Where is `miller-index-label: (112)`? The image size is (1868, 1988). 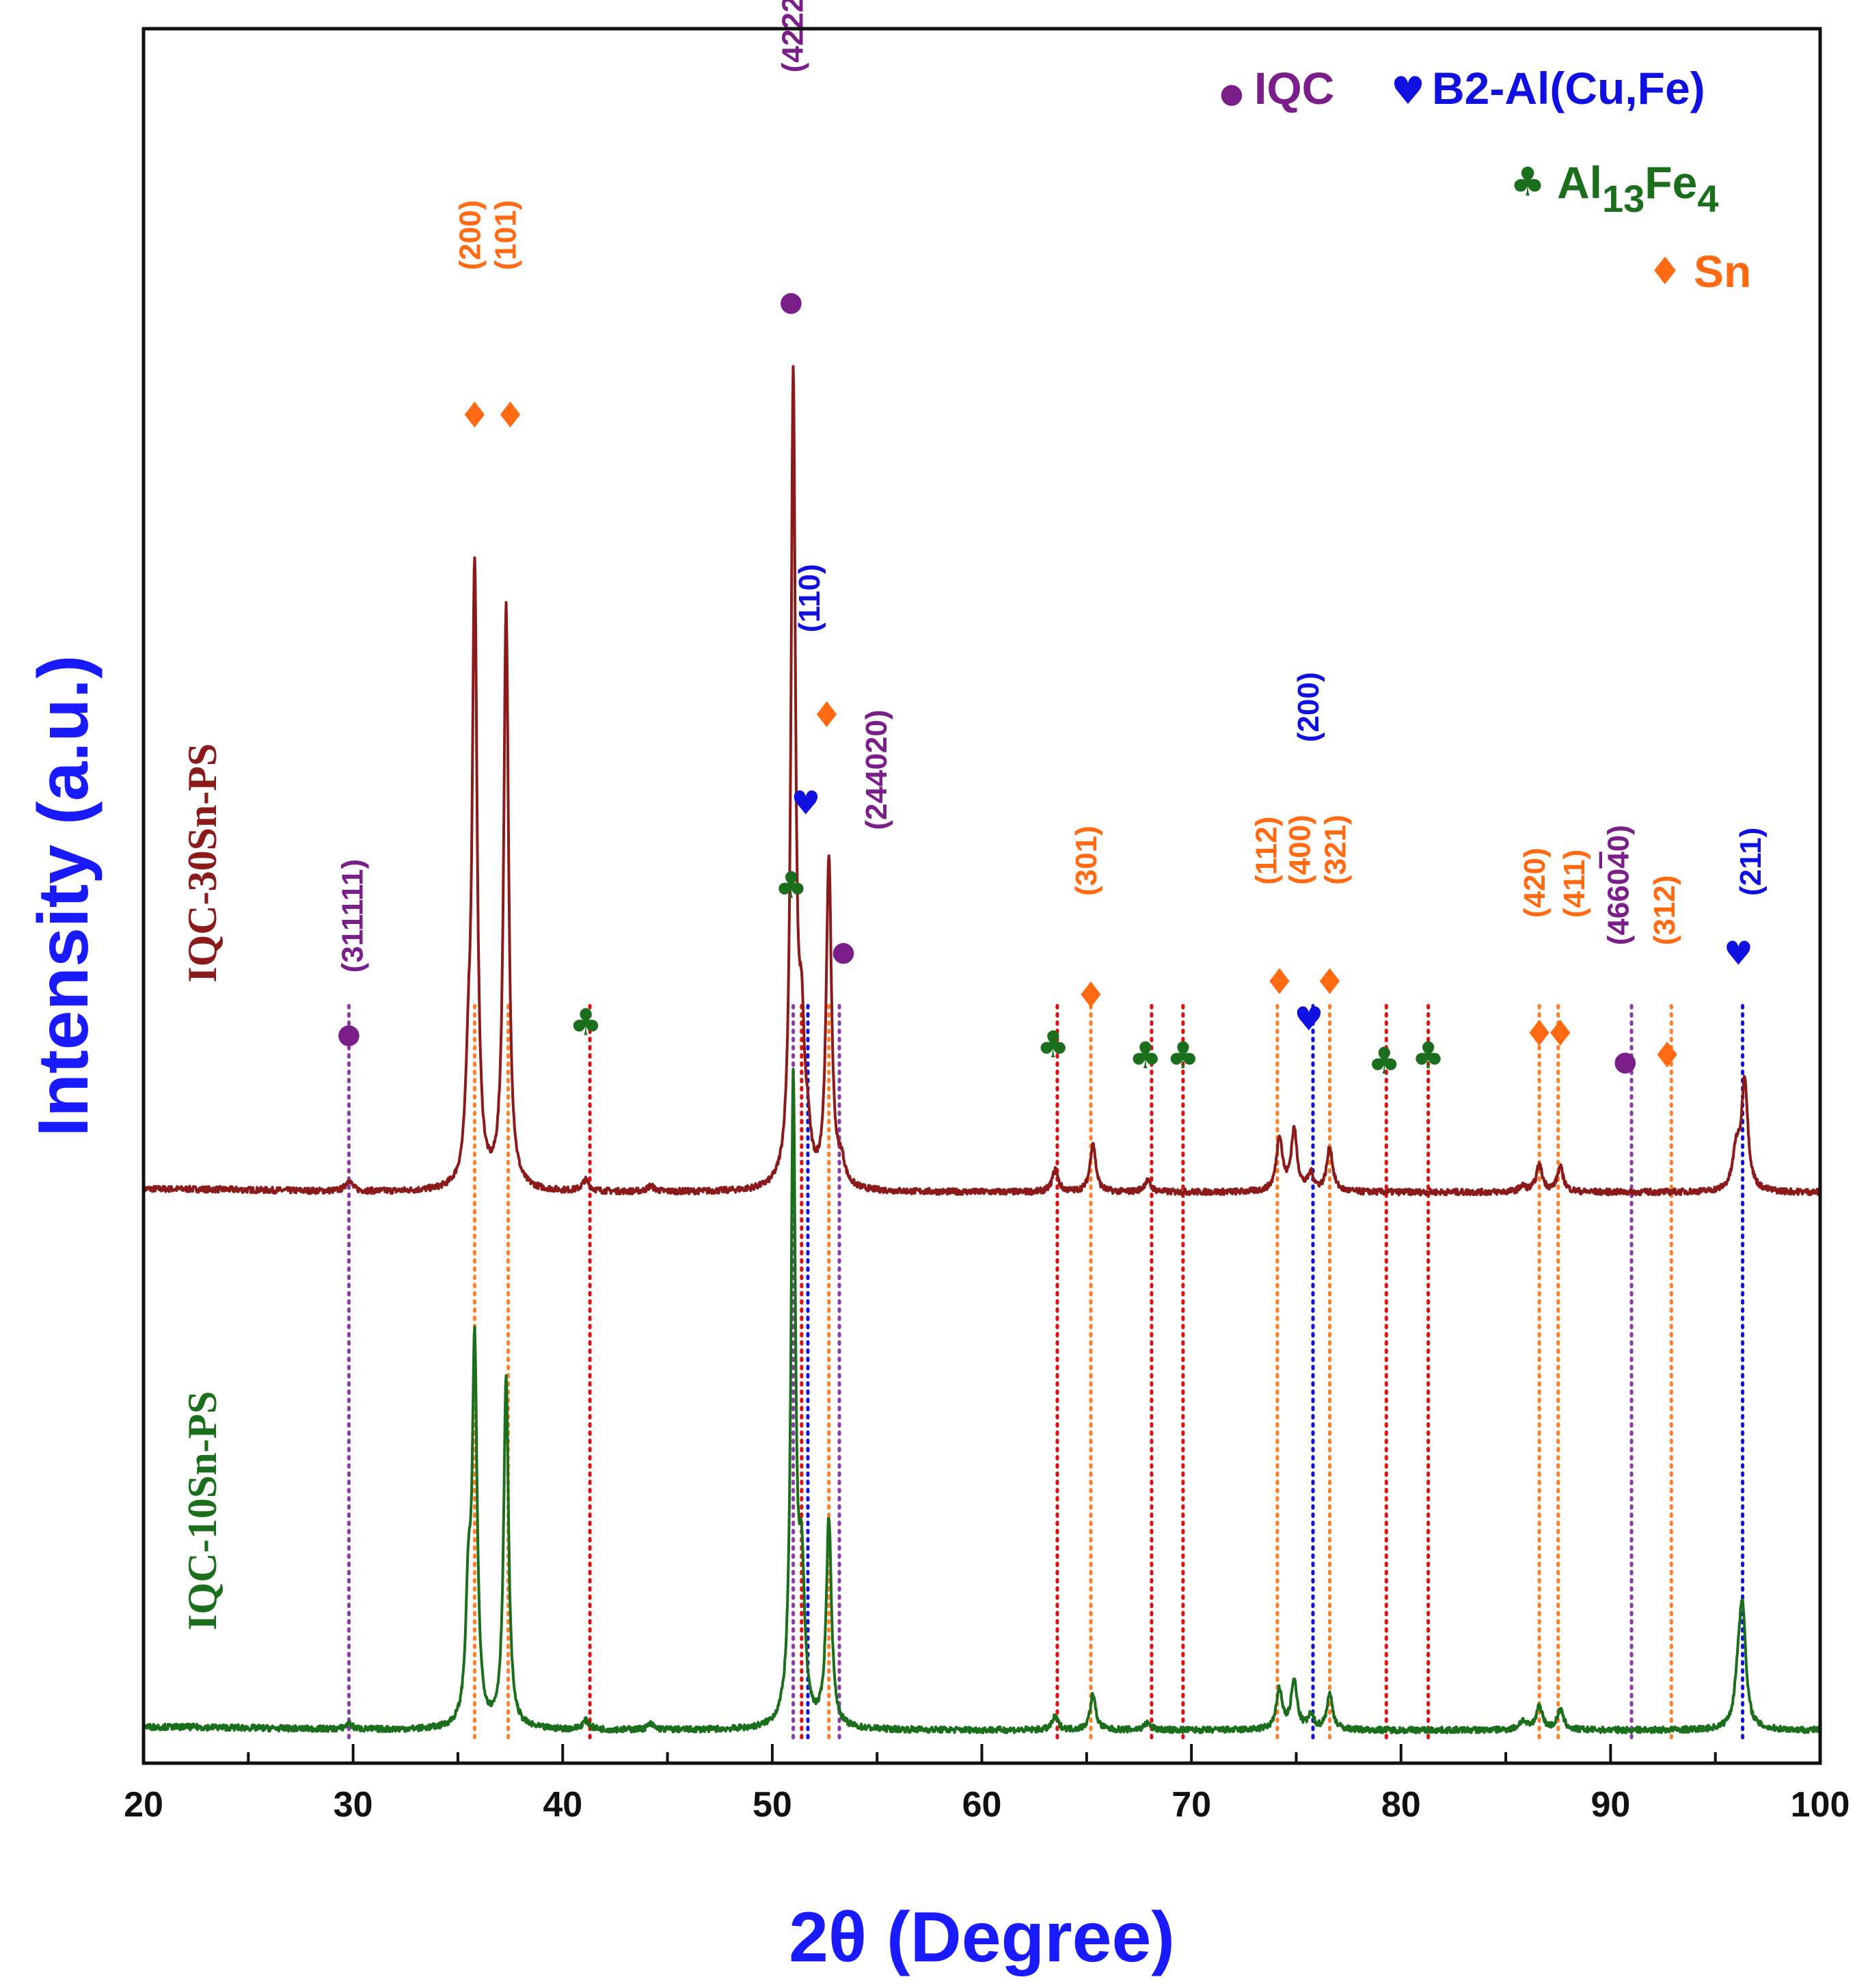
miller-index-label: (112) is located at coordinates (1267, 851).